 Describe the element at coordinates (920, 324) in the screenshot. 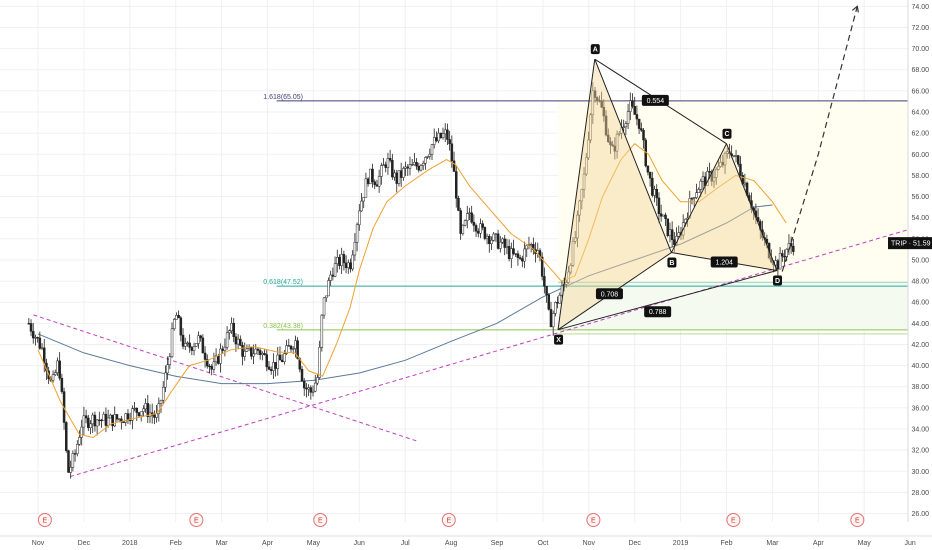

I see `y-tick-label: 44.00` at that location.